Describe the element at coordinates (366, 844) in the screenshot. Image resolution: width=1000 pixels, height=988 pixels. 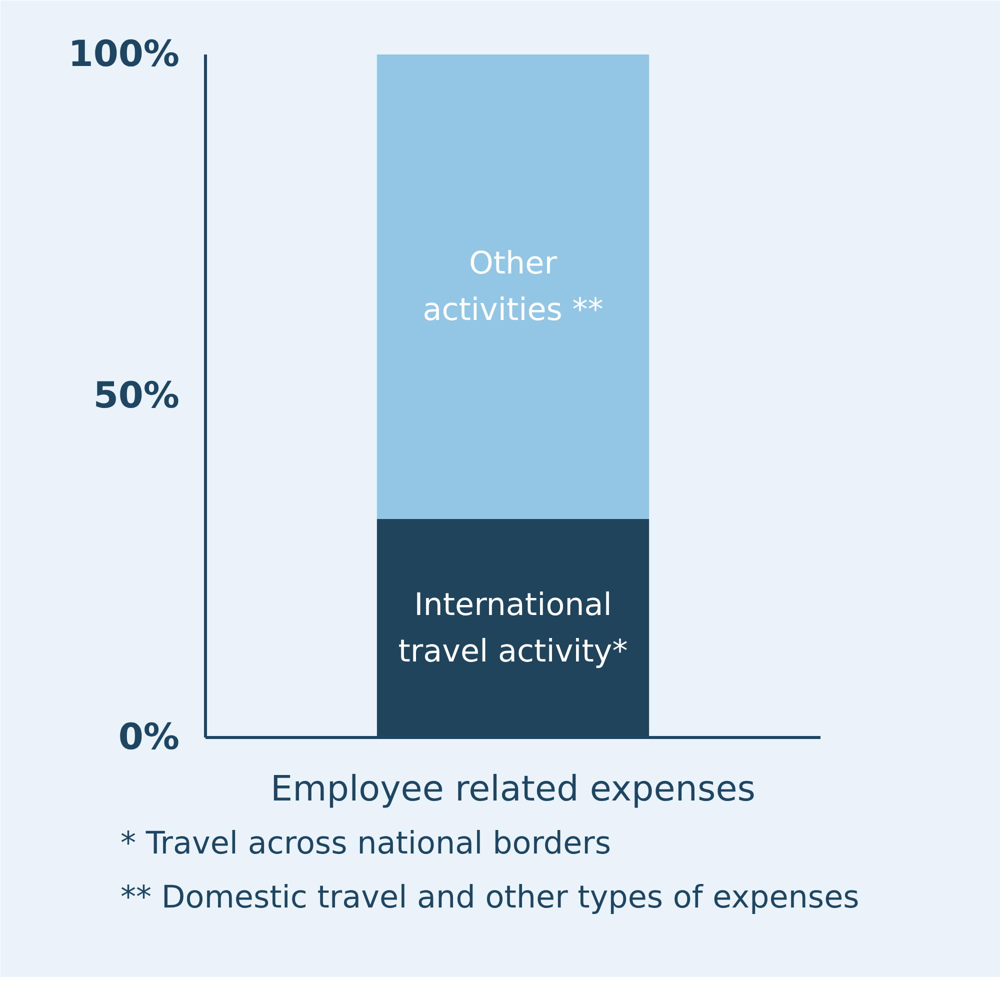
I see `text: * Travel across national borders` at that location.